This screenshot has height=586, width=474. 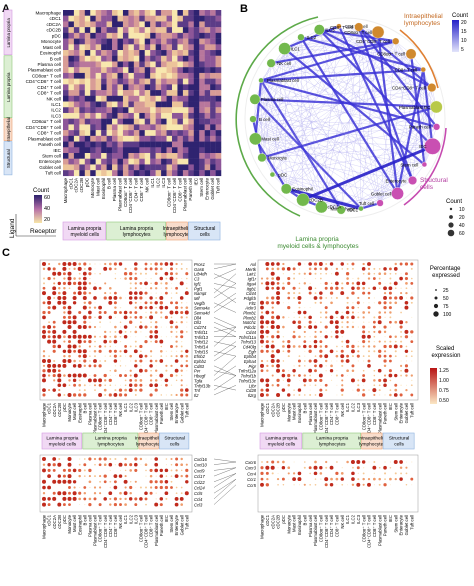 I want to click on gene-link, so click(x=225, y=305).